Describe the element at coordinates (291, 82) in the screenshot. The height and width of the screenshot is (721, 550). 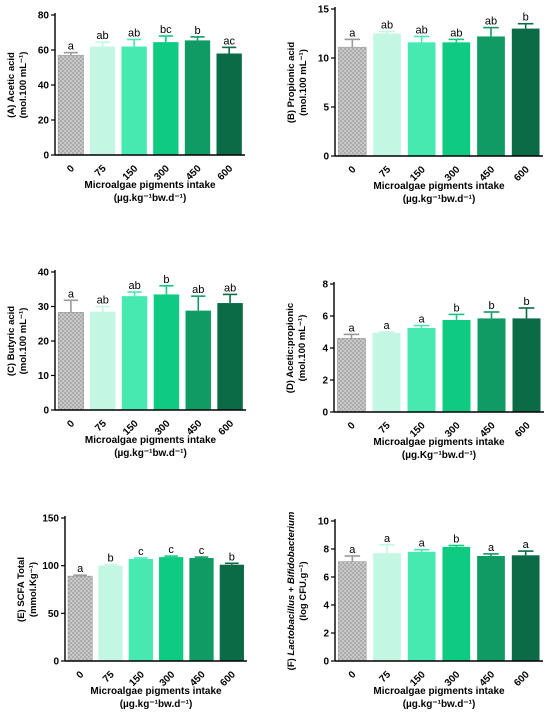
I see `y-axis-title-b-line-1: (B) Propionic acid` at that location.